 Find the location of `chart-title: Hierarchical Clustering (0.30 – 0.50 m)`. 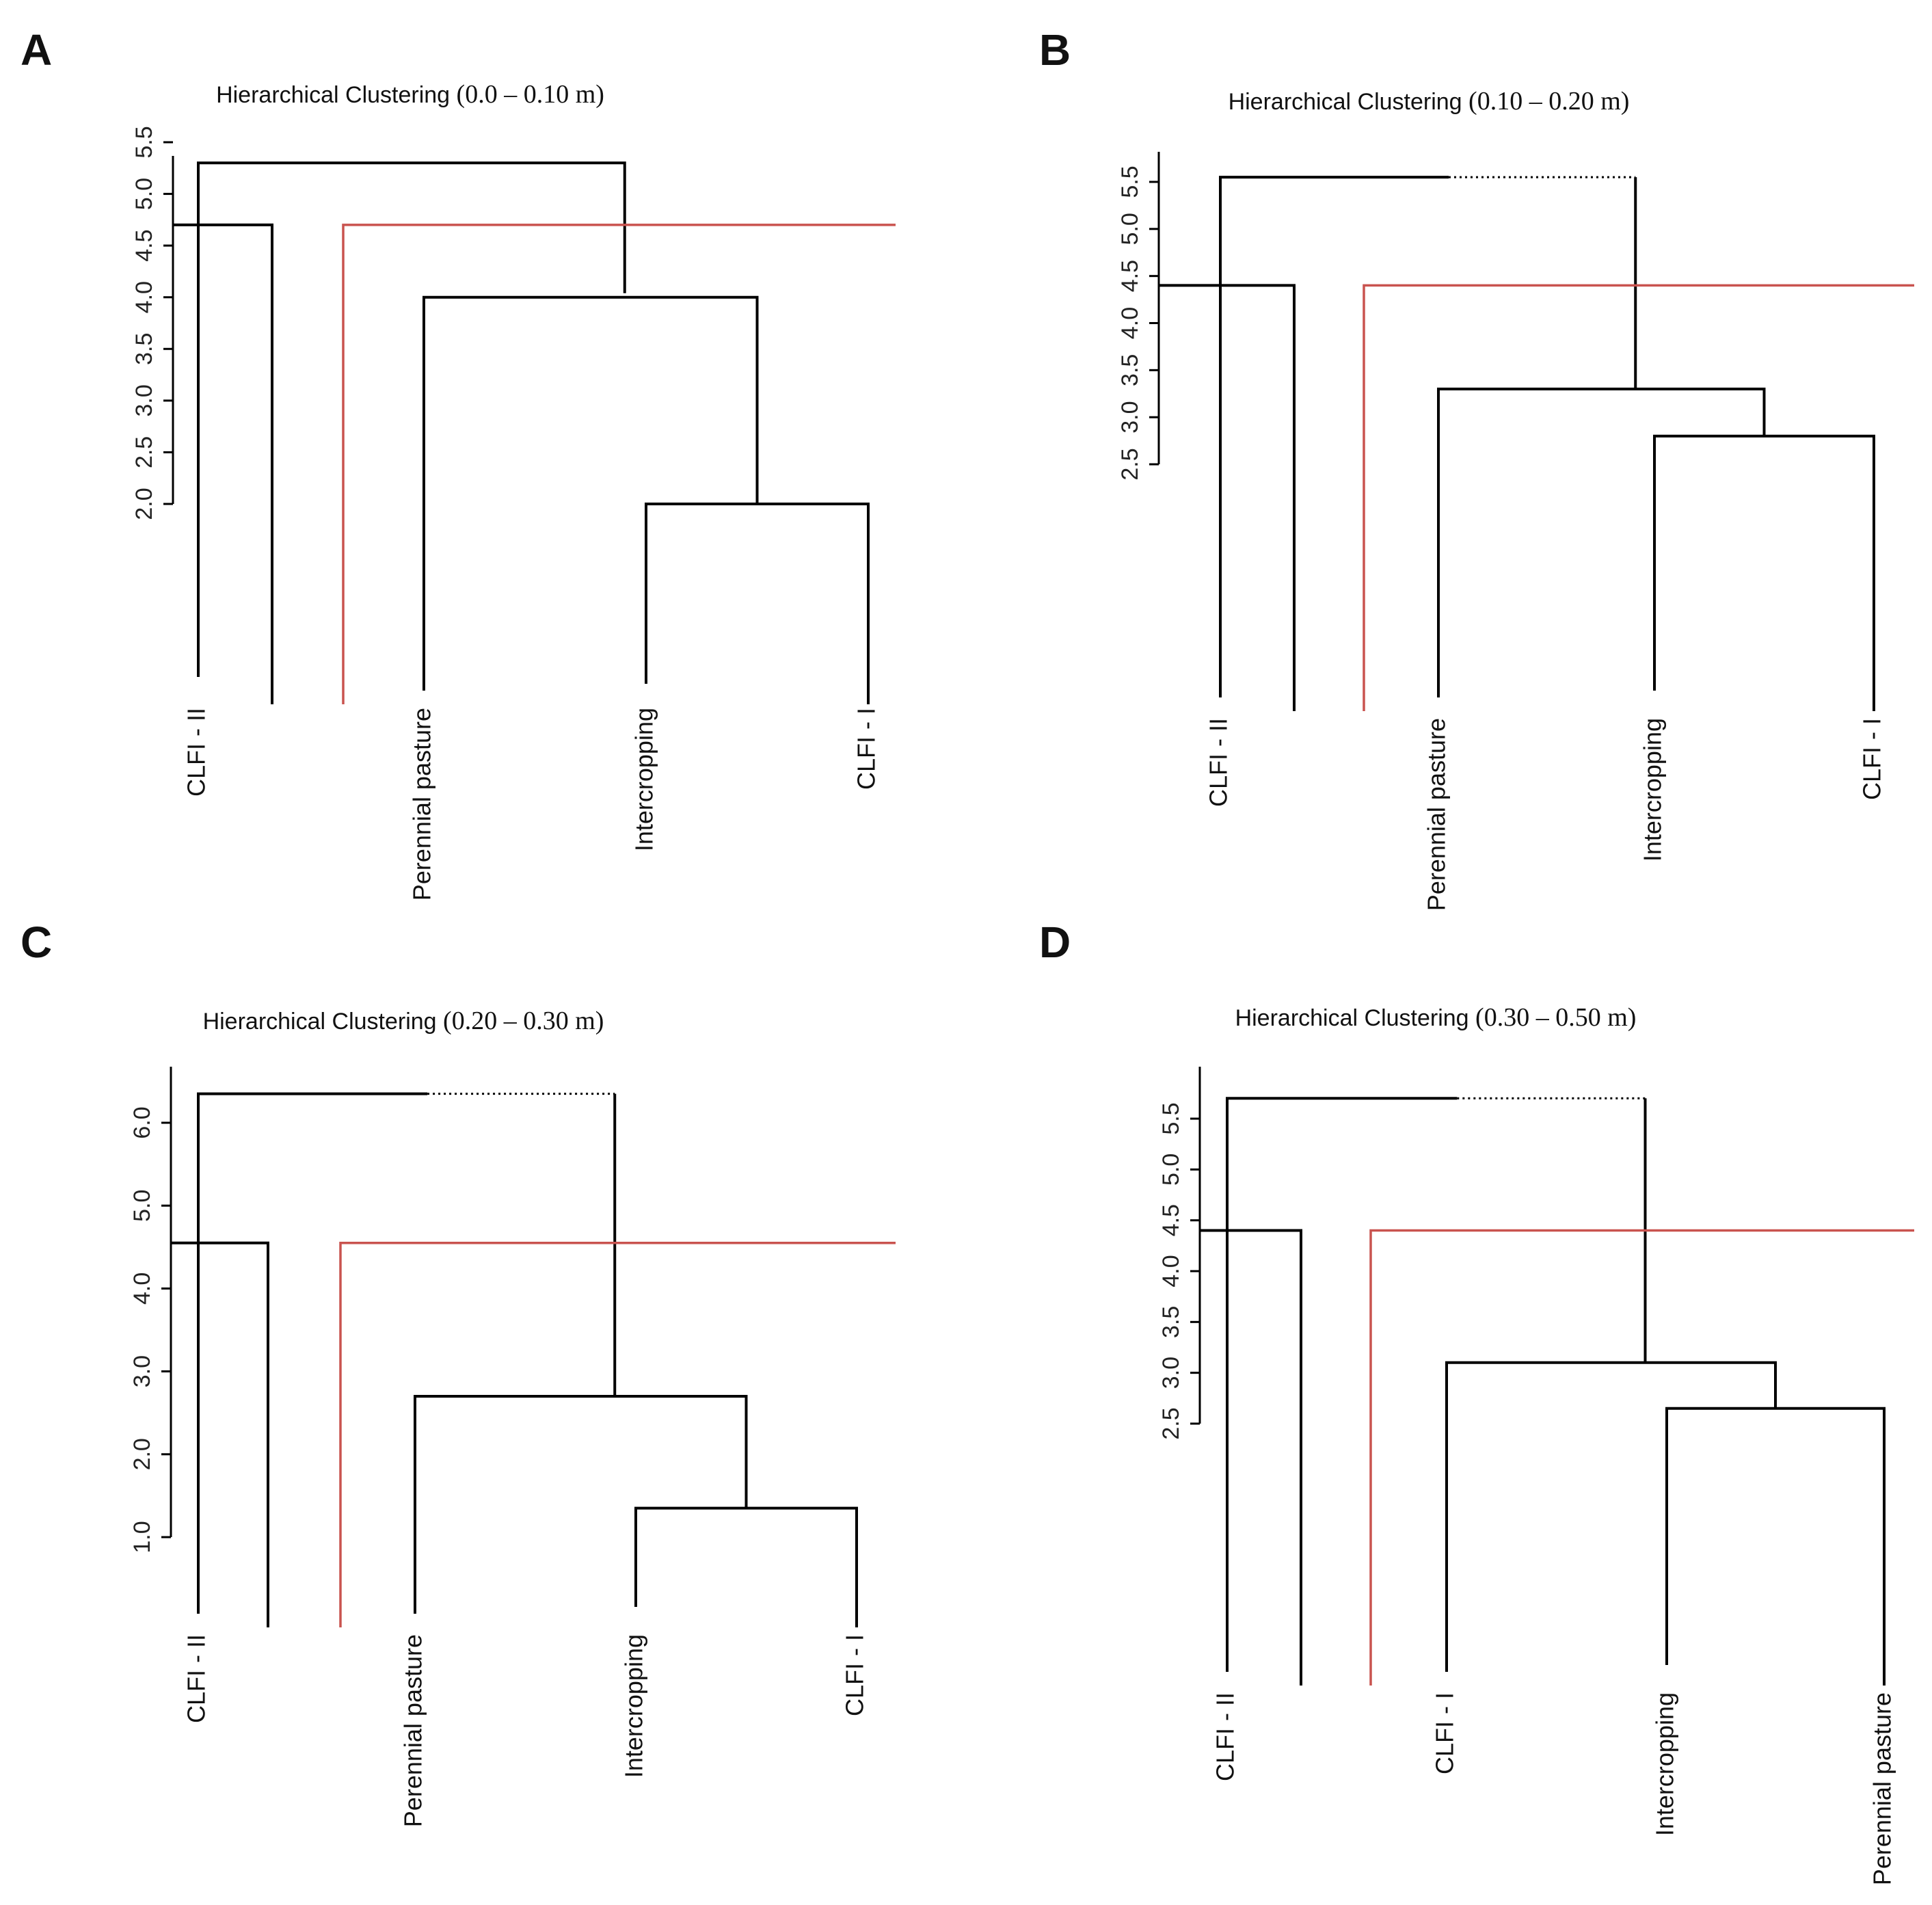

chart-title: Hierarchical Clustering (0.30 – 0.50 m) is located at coordinates (1436, 1017).